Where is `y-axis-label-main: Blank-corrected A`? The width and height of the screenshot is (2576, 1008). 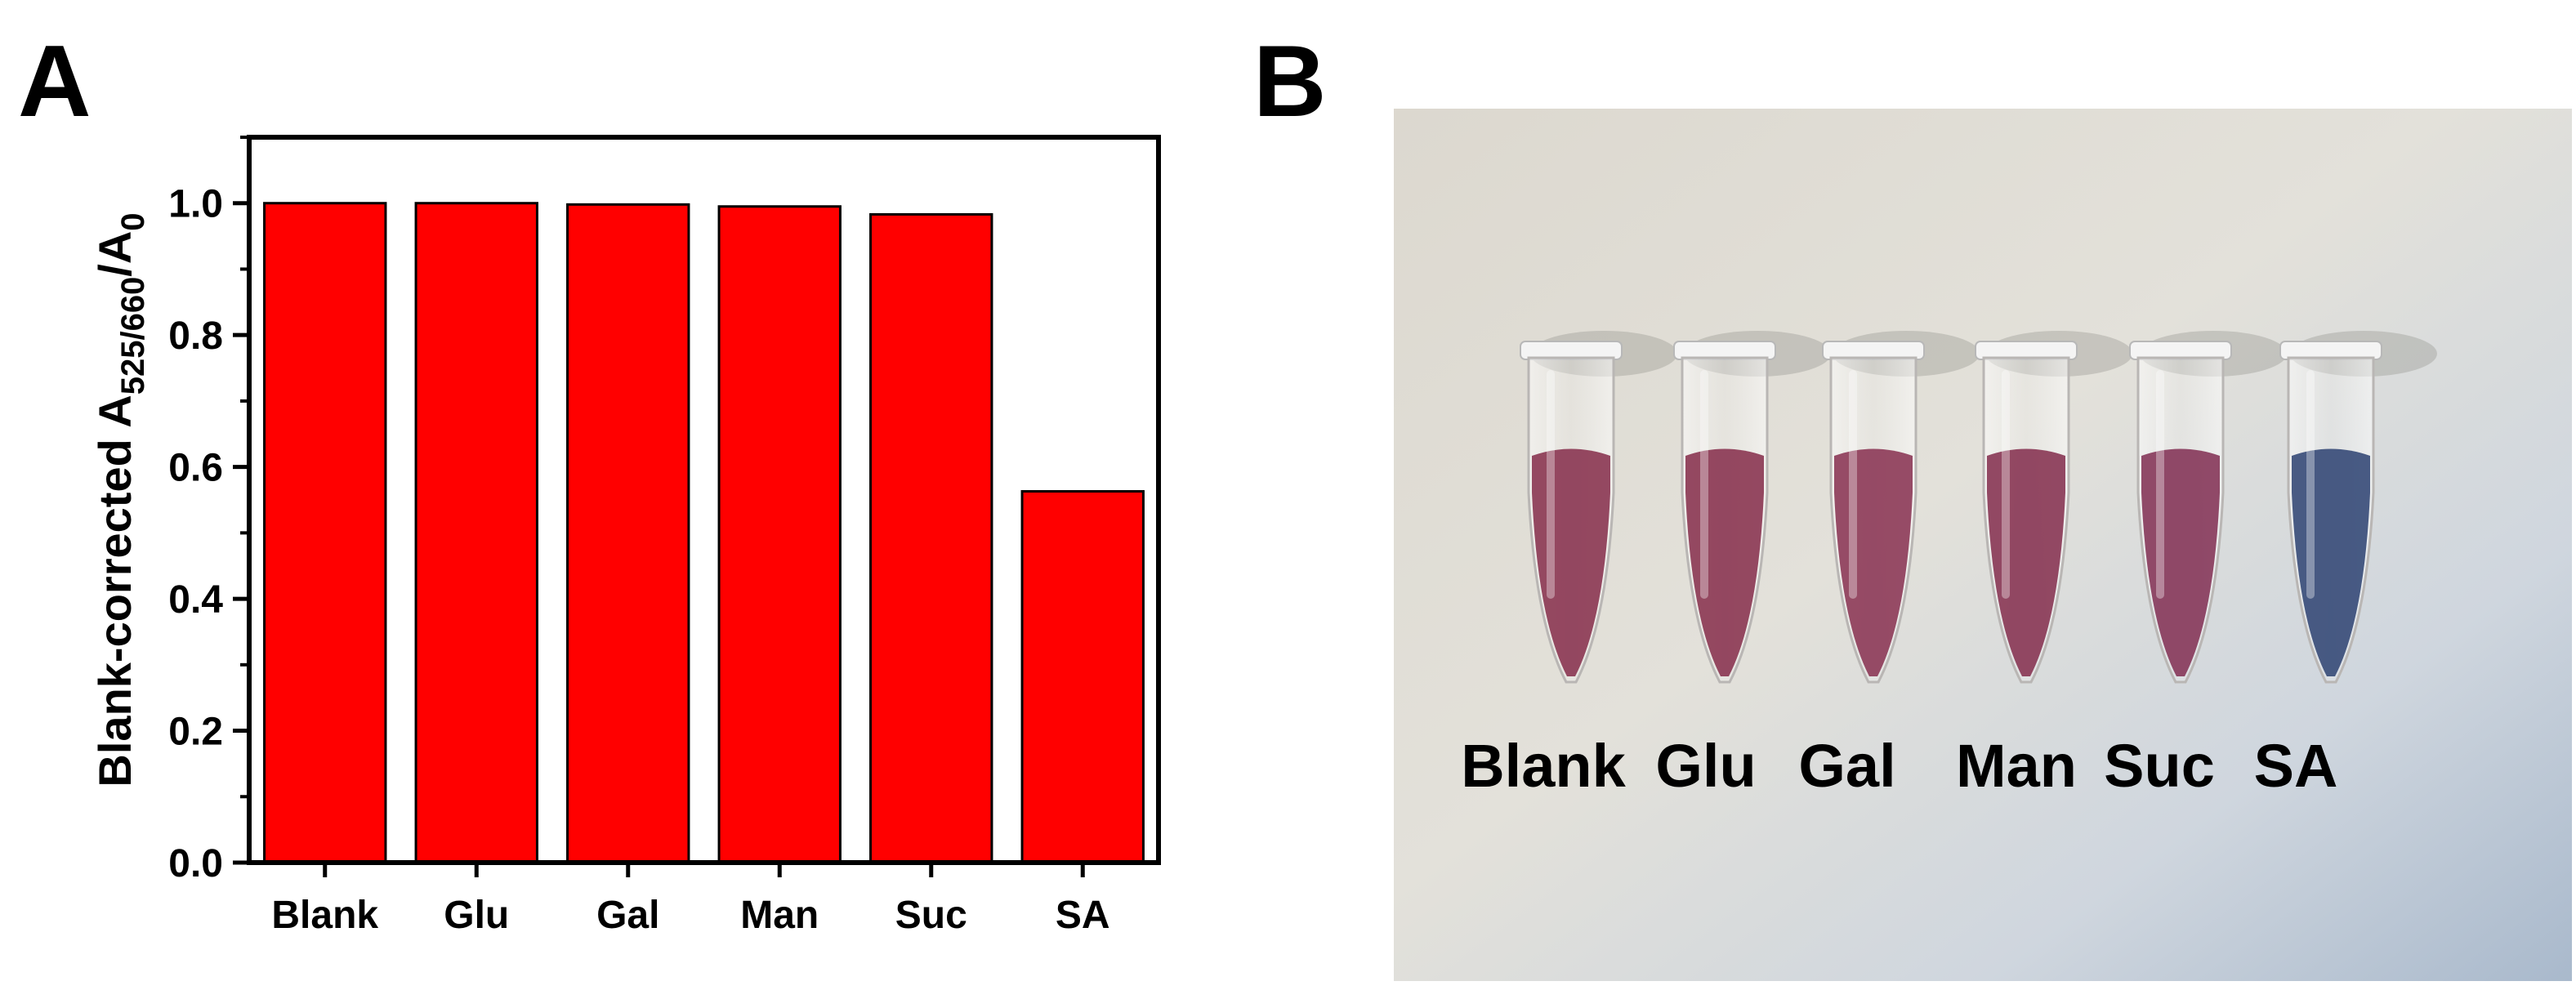
y-axis-label-main: Blank-corrected A is located at coordinates (115, 591).